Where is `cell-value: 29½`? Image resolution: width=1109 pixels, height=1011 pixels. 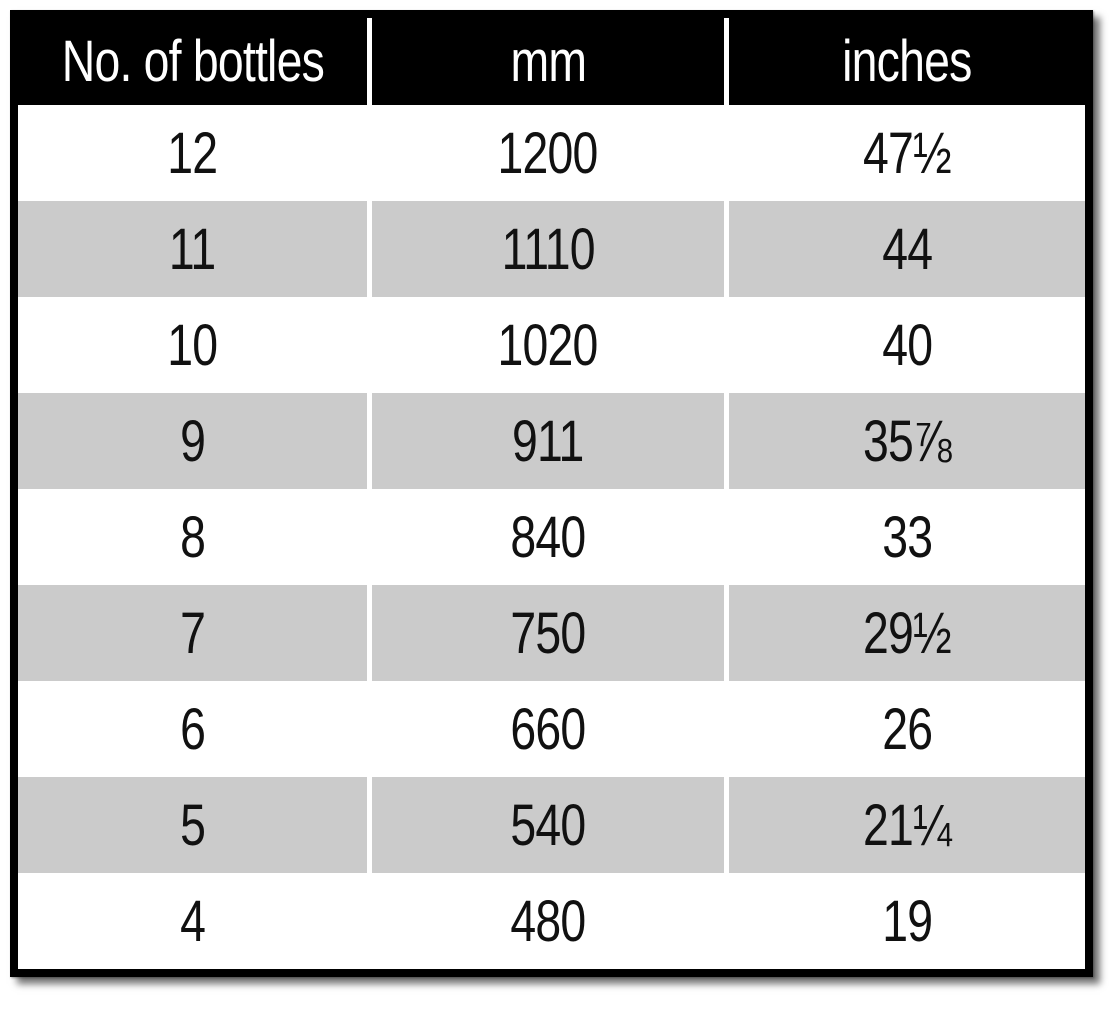
cell-value: 29½ is located at coordinates (907, 633).